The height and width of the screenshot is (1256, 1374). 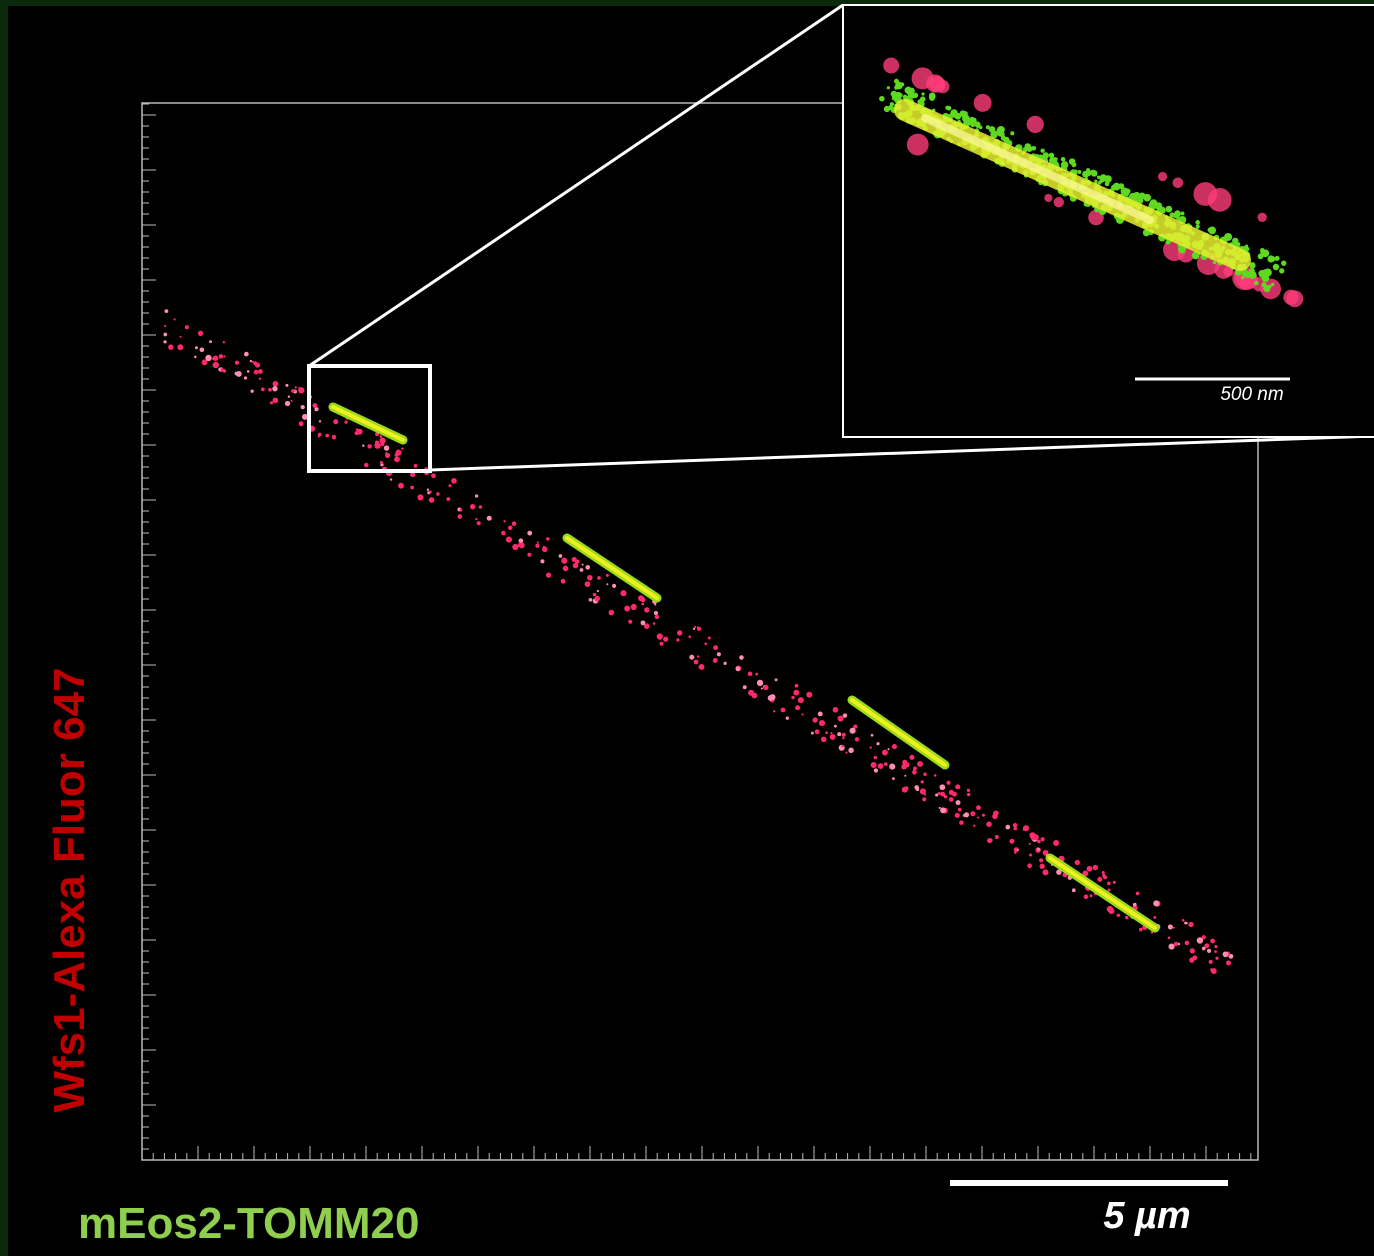 What do you see at coordinates (368, 423) in the screenshot?
I see `green-mitochondrion-core` at bounding box center [368, 423].